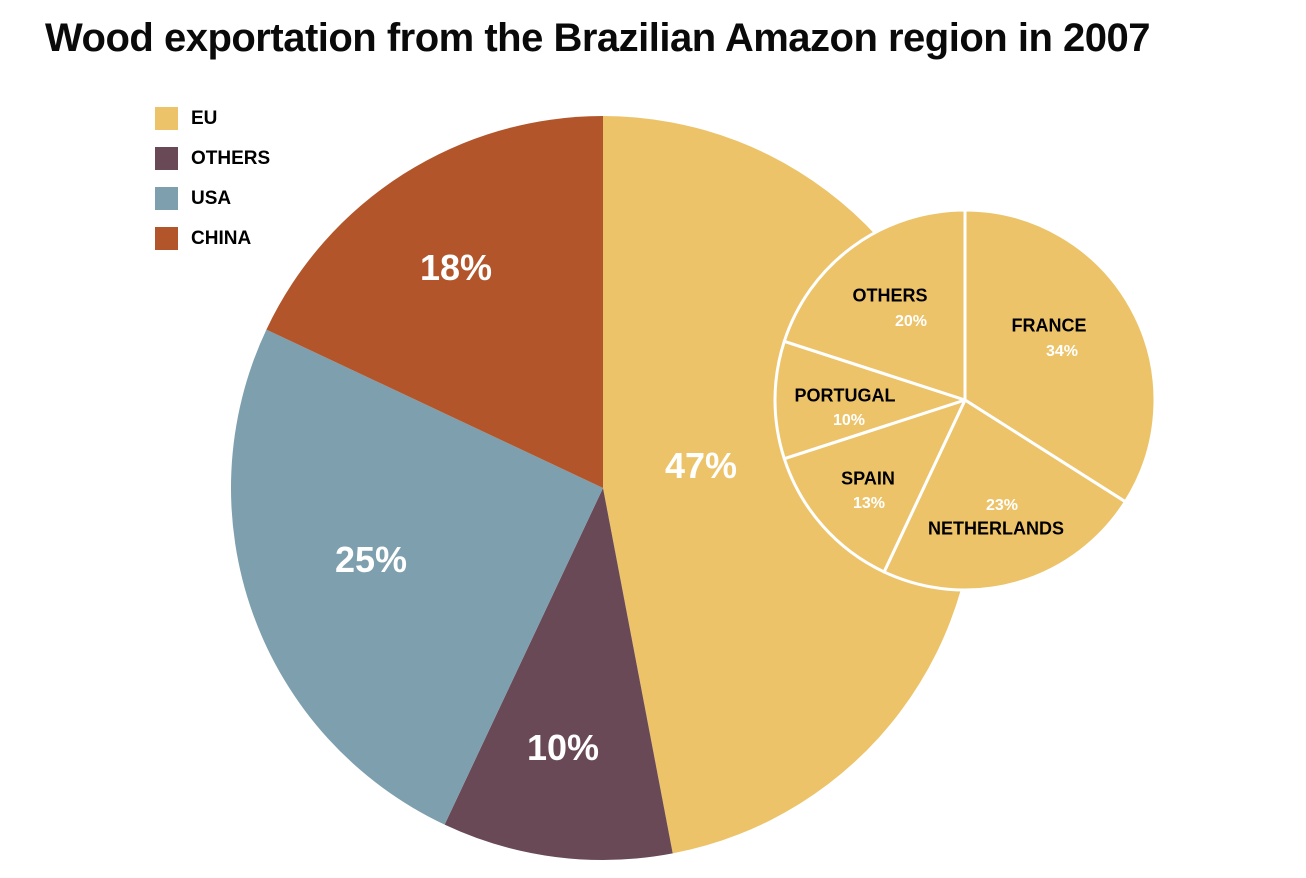 This screenshot has height=878, width=1306. What do you see at coordinates (456, 267) in the screenshot?
I see `main-pie-value-china: 18%` at bounding box center [456, 267].